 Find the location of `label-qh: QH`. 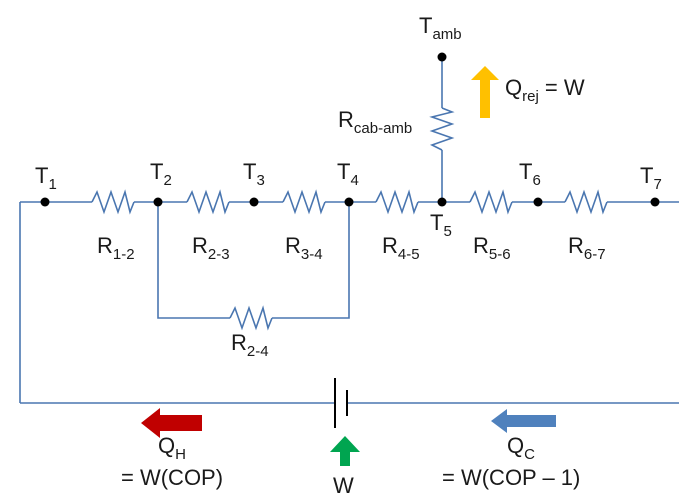

label-qh: QH is located at coordinates (172, 448).